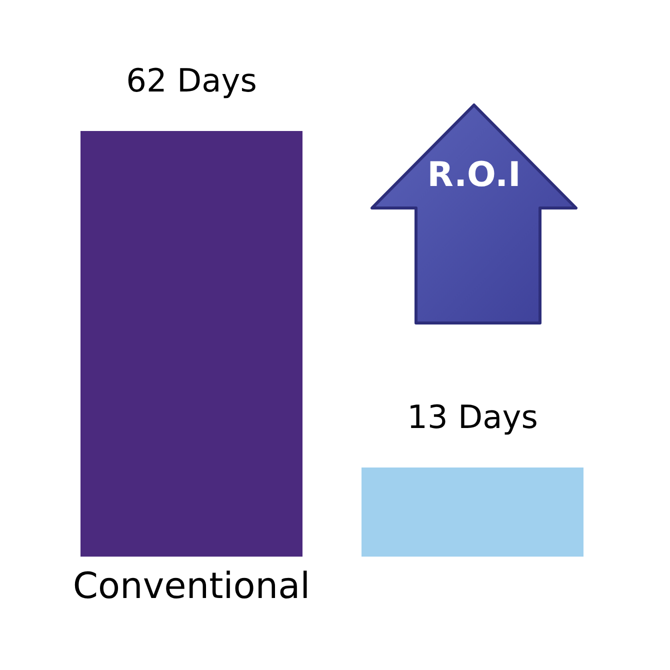 This screenshot has height=670, width=670. What do you see at coordinates (474, 175) in the screenshot?
I see `annotation: R.O.I` at bounding box center [474, 175].